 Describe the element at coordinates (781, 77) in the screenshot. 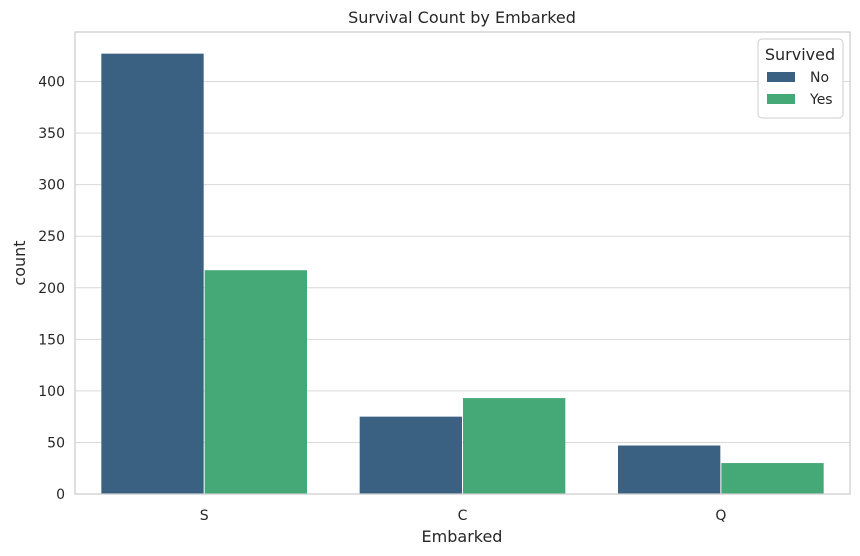

I see `legend-swatch-no` at that location.